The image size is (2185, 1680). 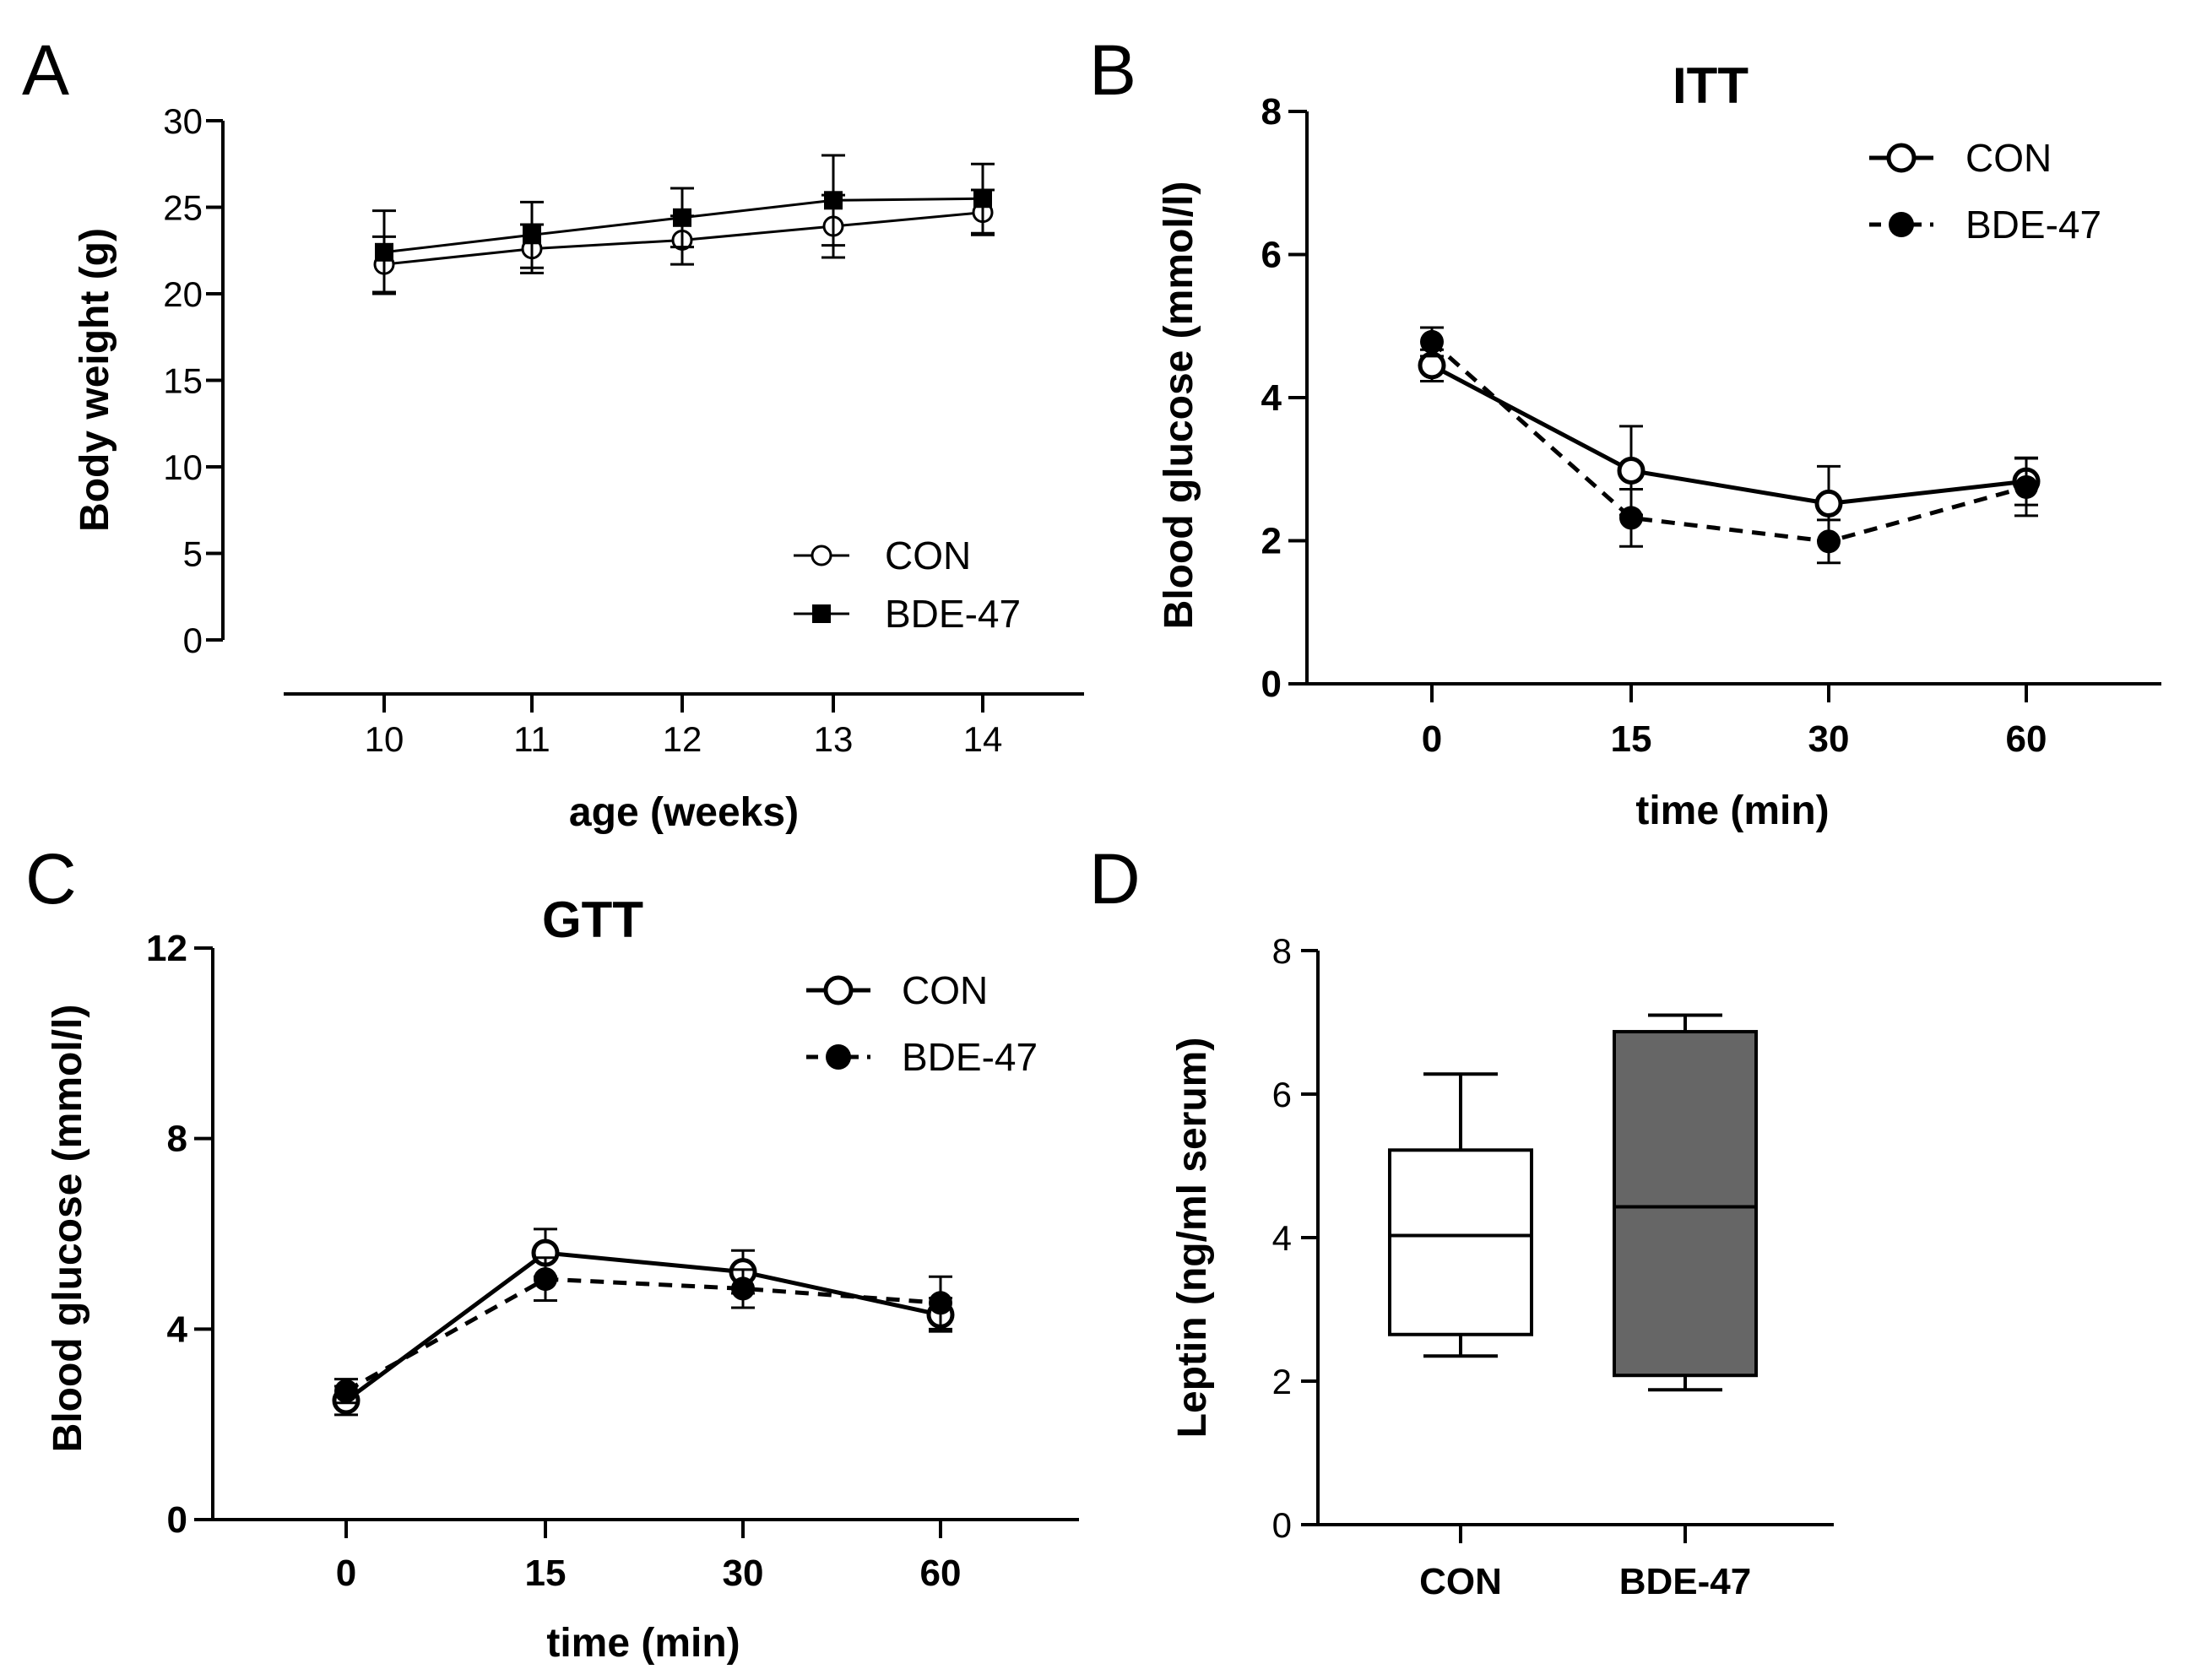 What do you see at coordinates (922, 1023) in the screenshot?
I see `panel-c-legend: CON BDE-47` at bounding box center [922, 1023].